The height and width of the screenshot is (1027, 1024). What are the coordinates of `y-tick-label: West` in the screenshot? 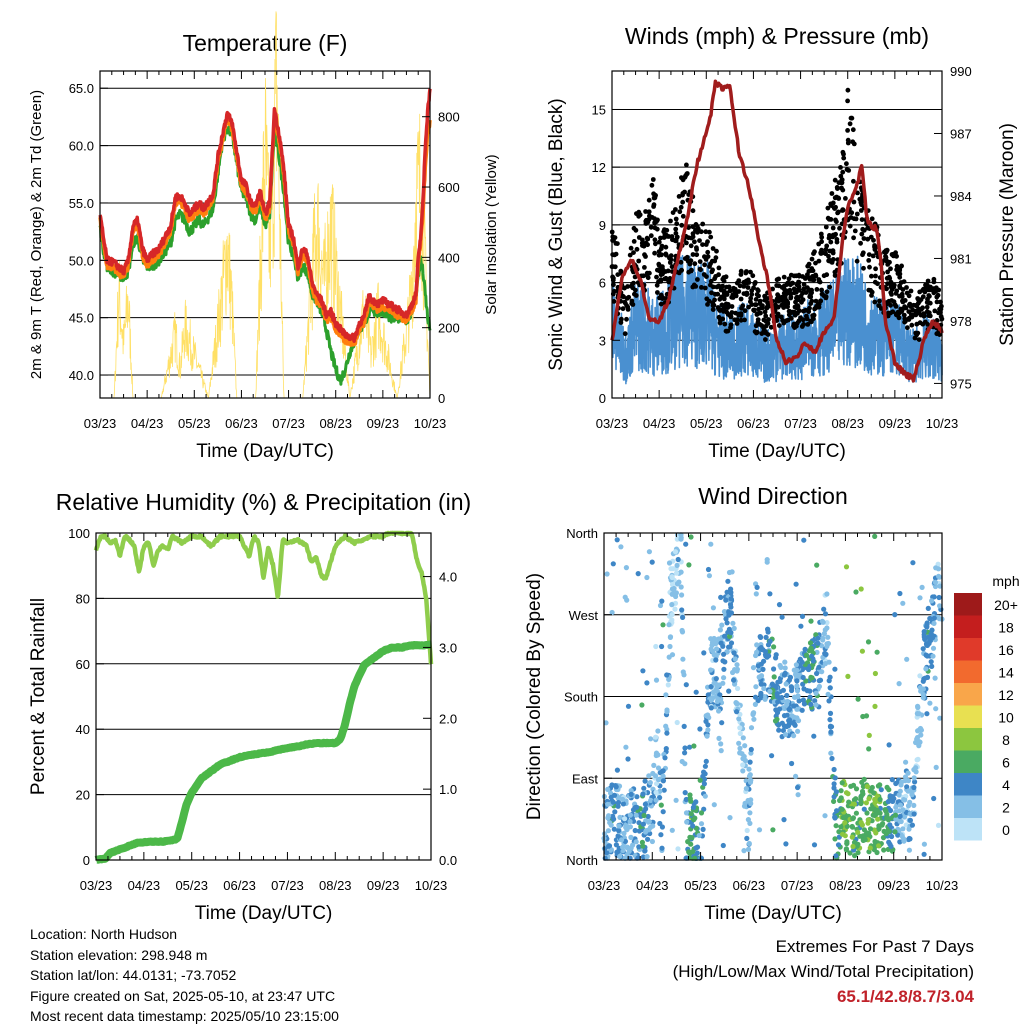 It's located at (584, 615).